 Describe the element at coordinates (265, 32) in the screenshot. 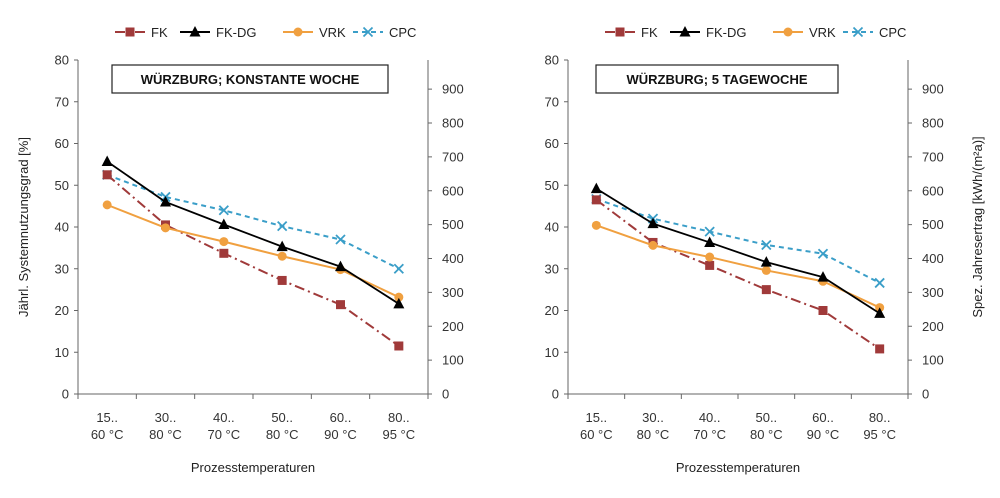

I see `legend: FK FK-DG VRK CPC` at that location.